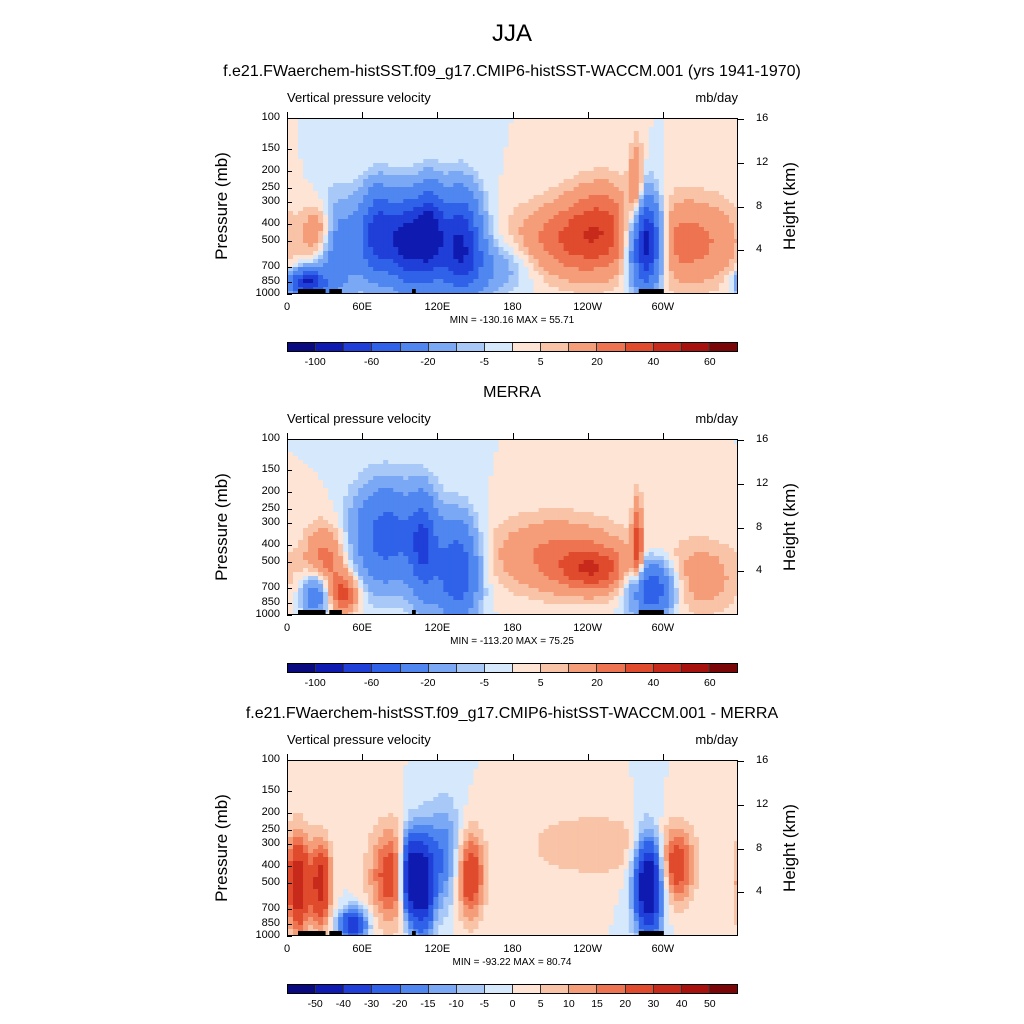 The image size is (1024, 1024). Describe the element at coordinates (287, 115) in the screenshot. I see `panel-0-lon-tick-mark` at that location.